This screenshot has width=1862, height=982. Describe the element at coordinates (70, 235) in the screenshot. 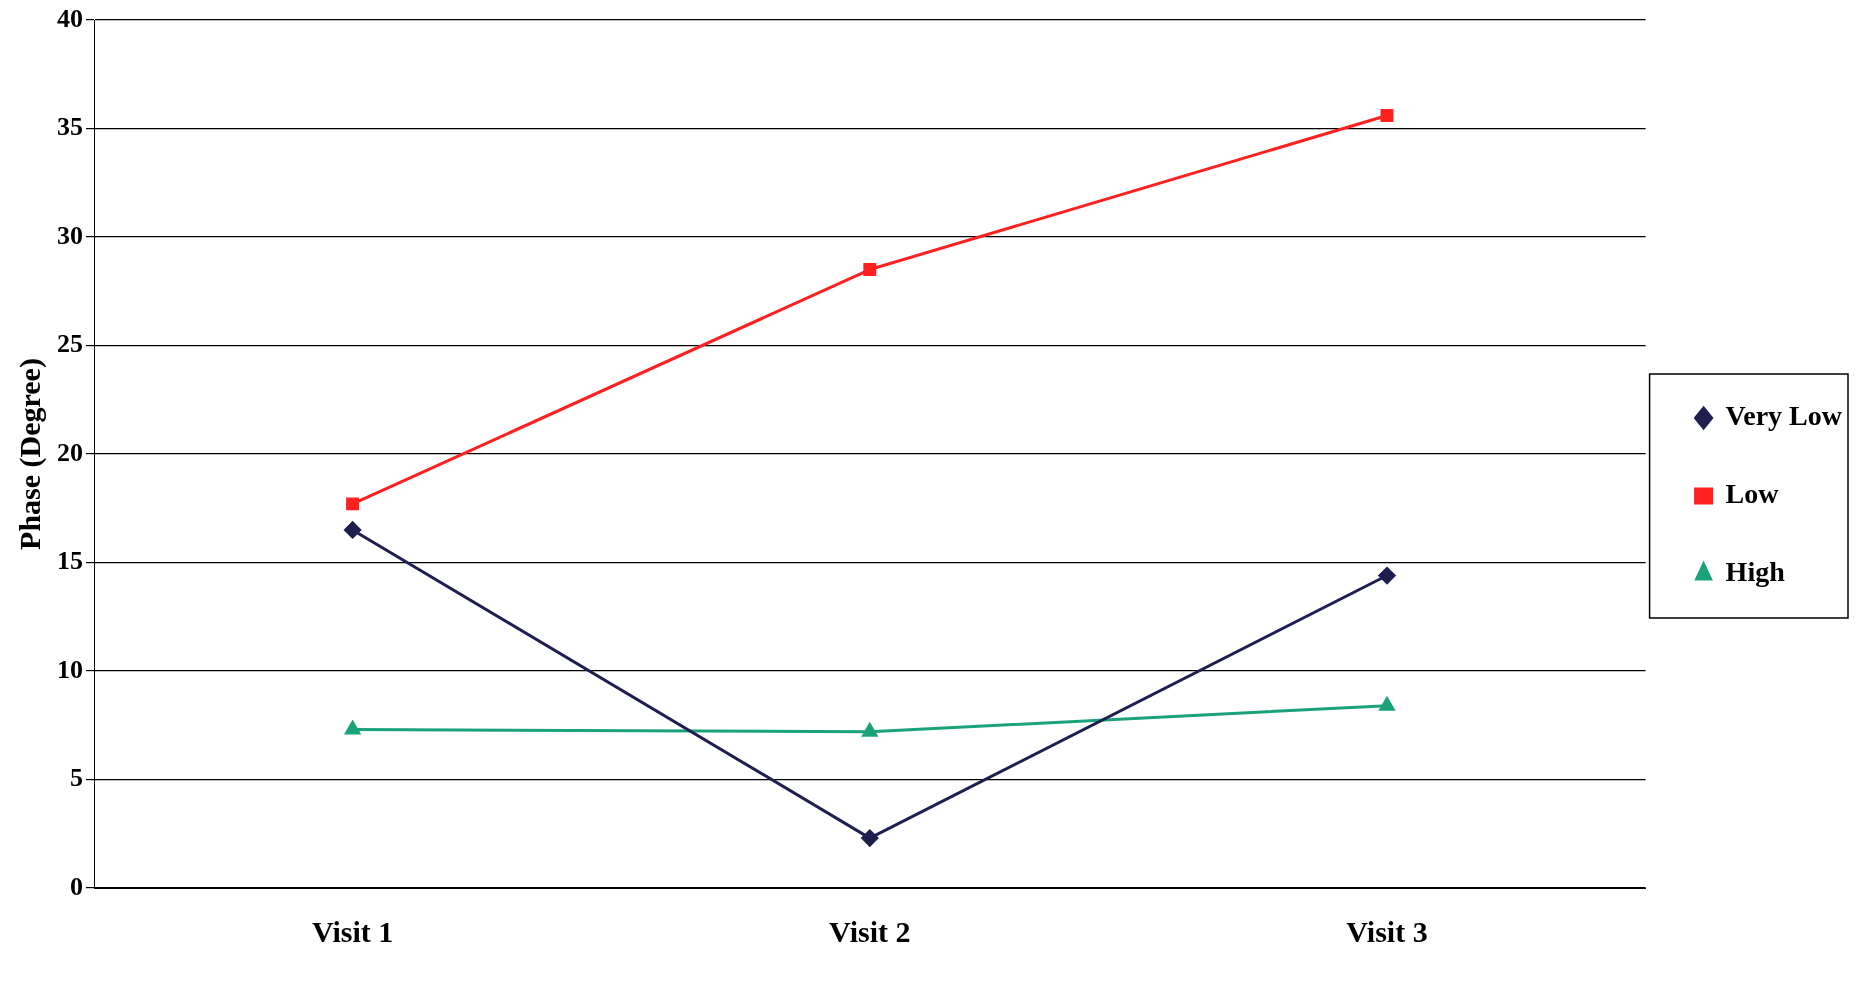

I see `y-tick-label: 30` at that location.